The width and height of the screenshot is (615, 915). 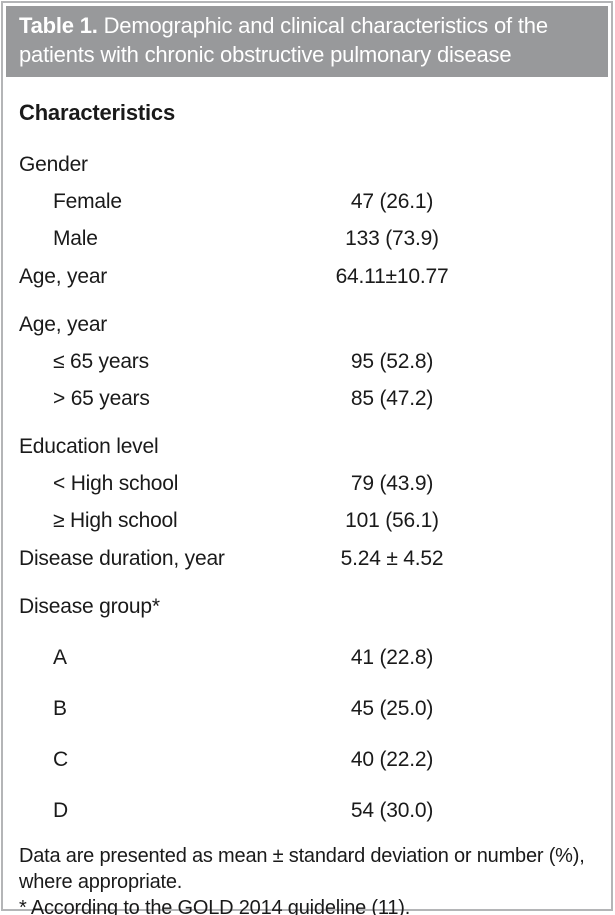 What do you see at coordinates (307, 238) in the screenshot?
I see `table-row: Male 133 (73.9)` at bounding box center [307, 238].